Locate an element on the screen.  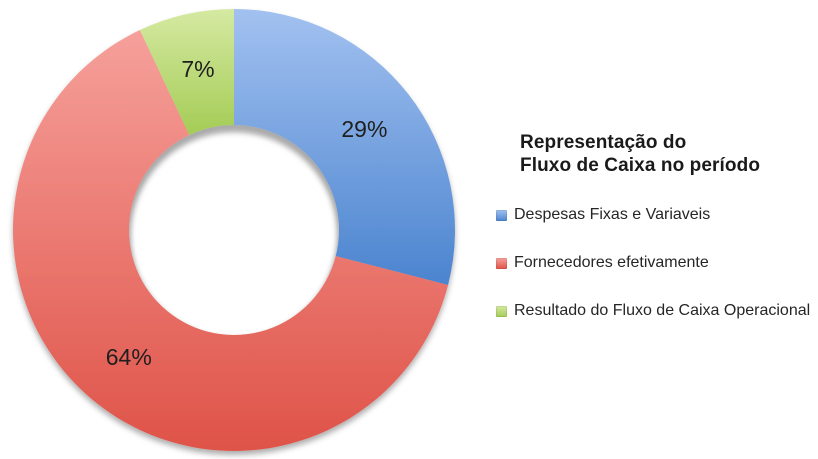
slice-percent-label: 29% is located at coordinates (364, 129).